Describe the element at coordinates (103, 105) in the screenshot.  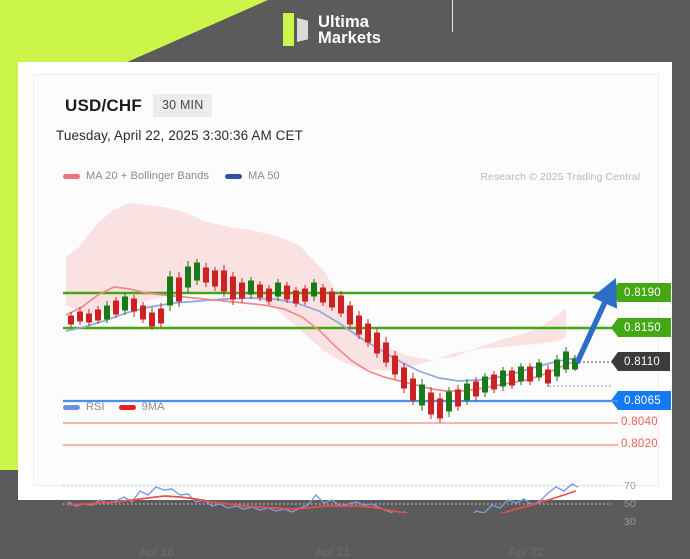
I see `symbol-label: USD/CHF` at that location.